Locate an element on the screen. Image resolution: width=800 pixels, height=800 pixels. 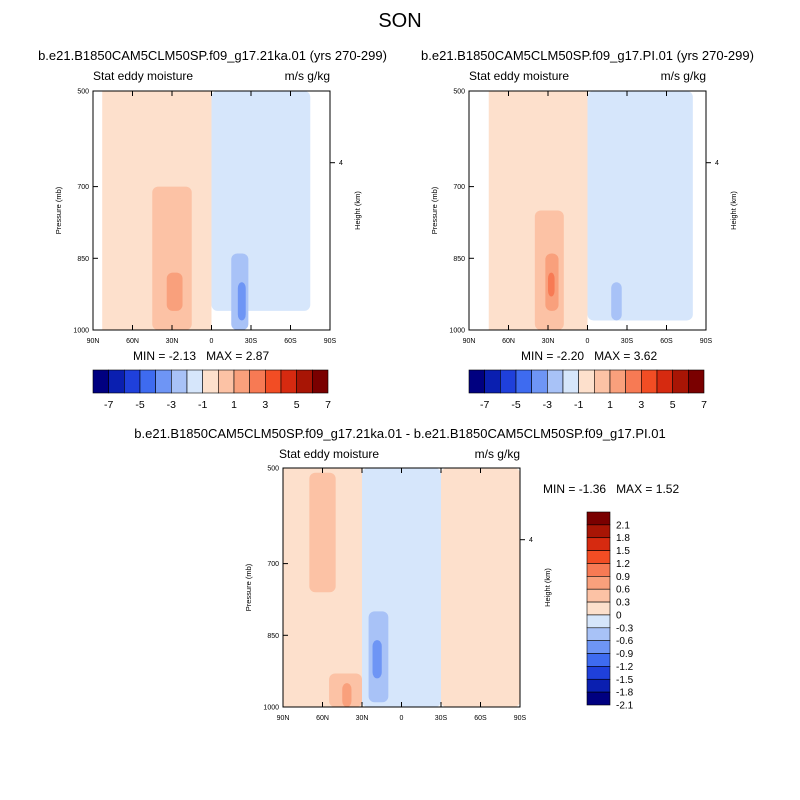
colorbar-label: -1.2 is located at coordinates (625, 667).